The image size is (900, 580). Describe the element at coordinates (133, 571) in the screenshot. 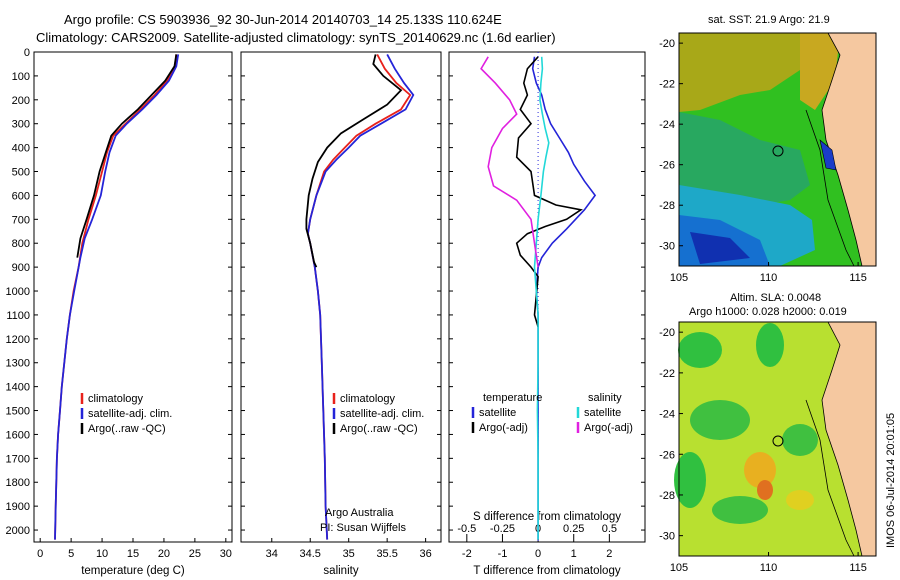

I see `x-axis-label: temperature (deg C)` at that location.